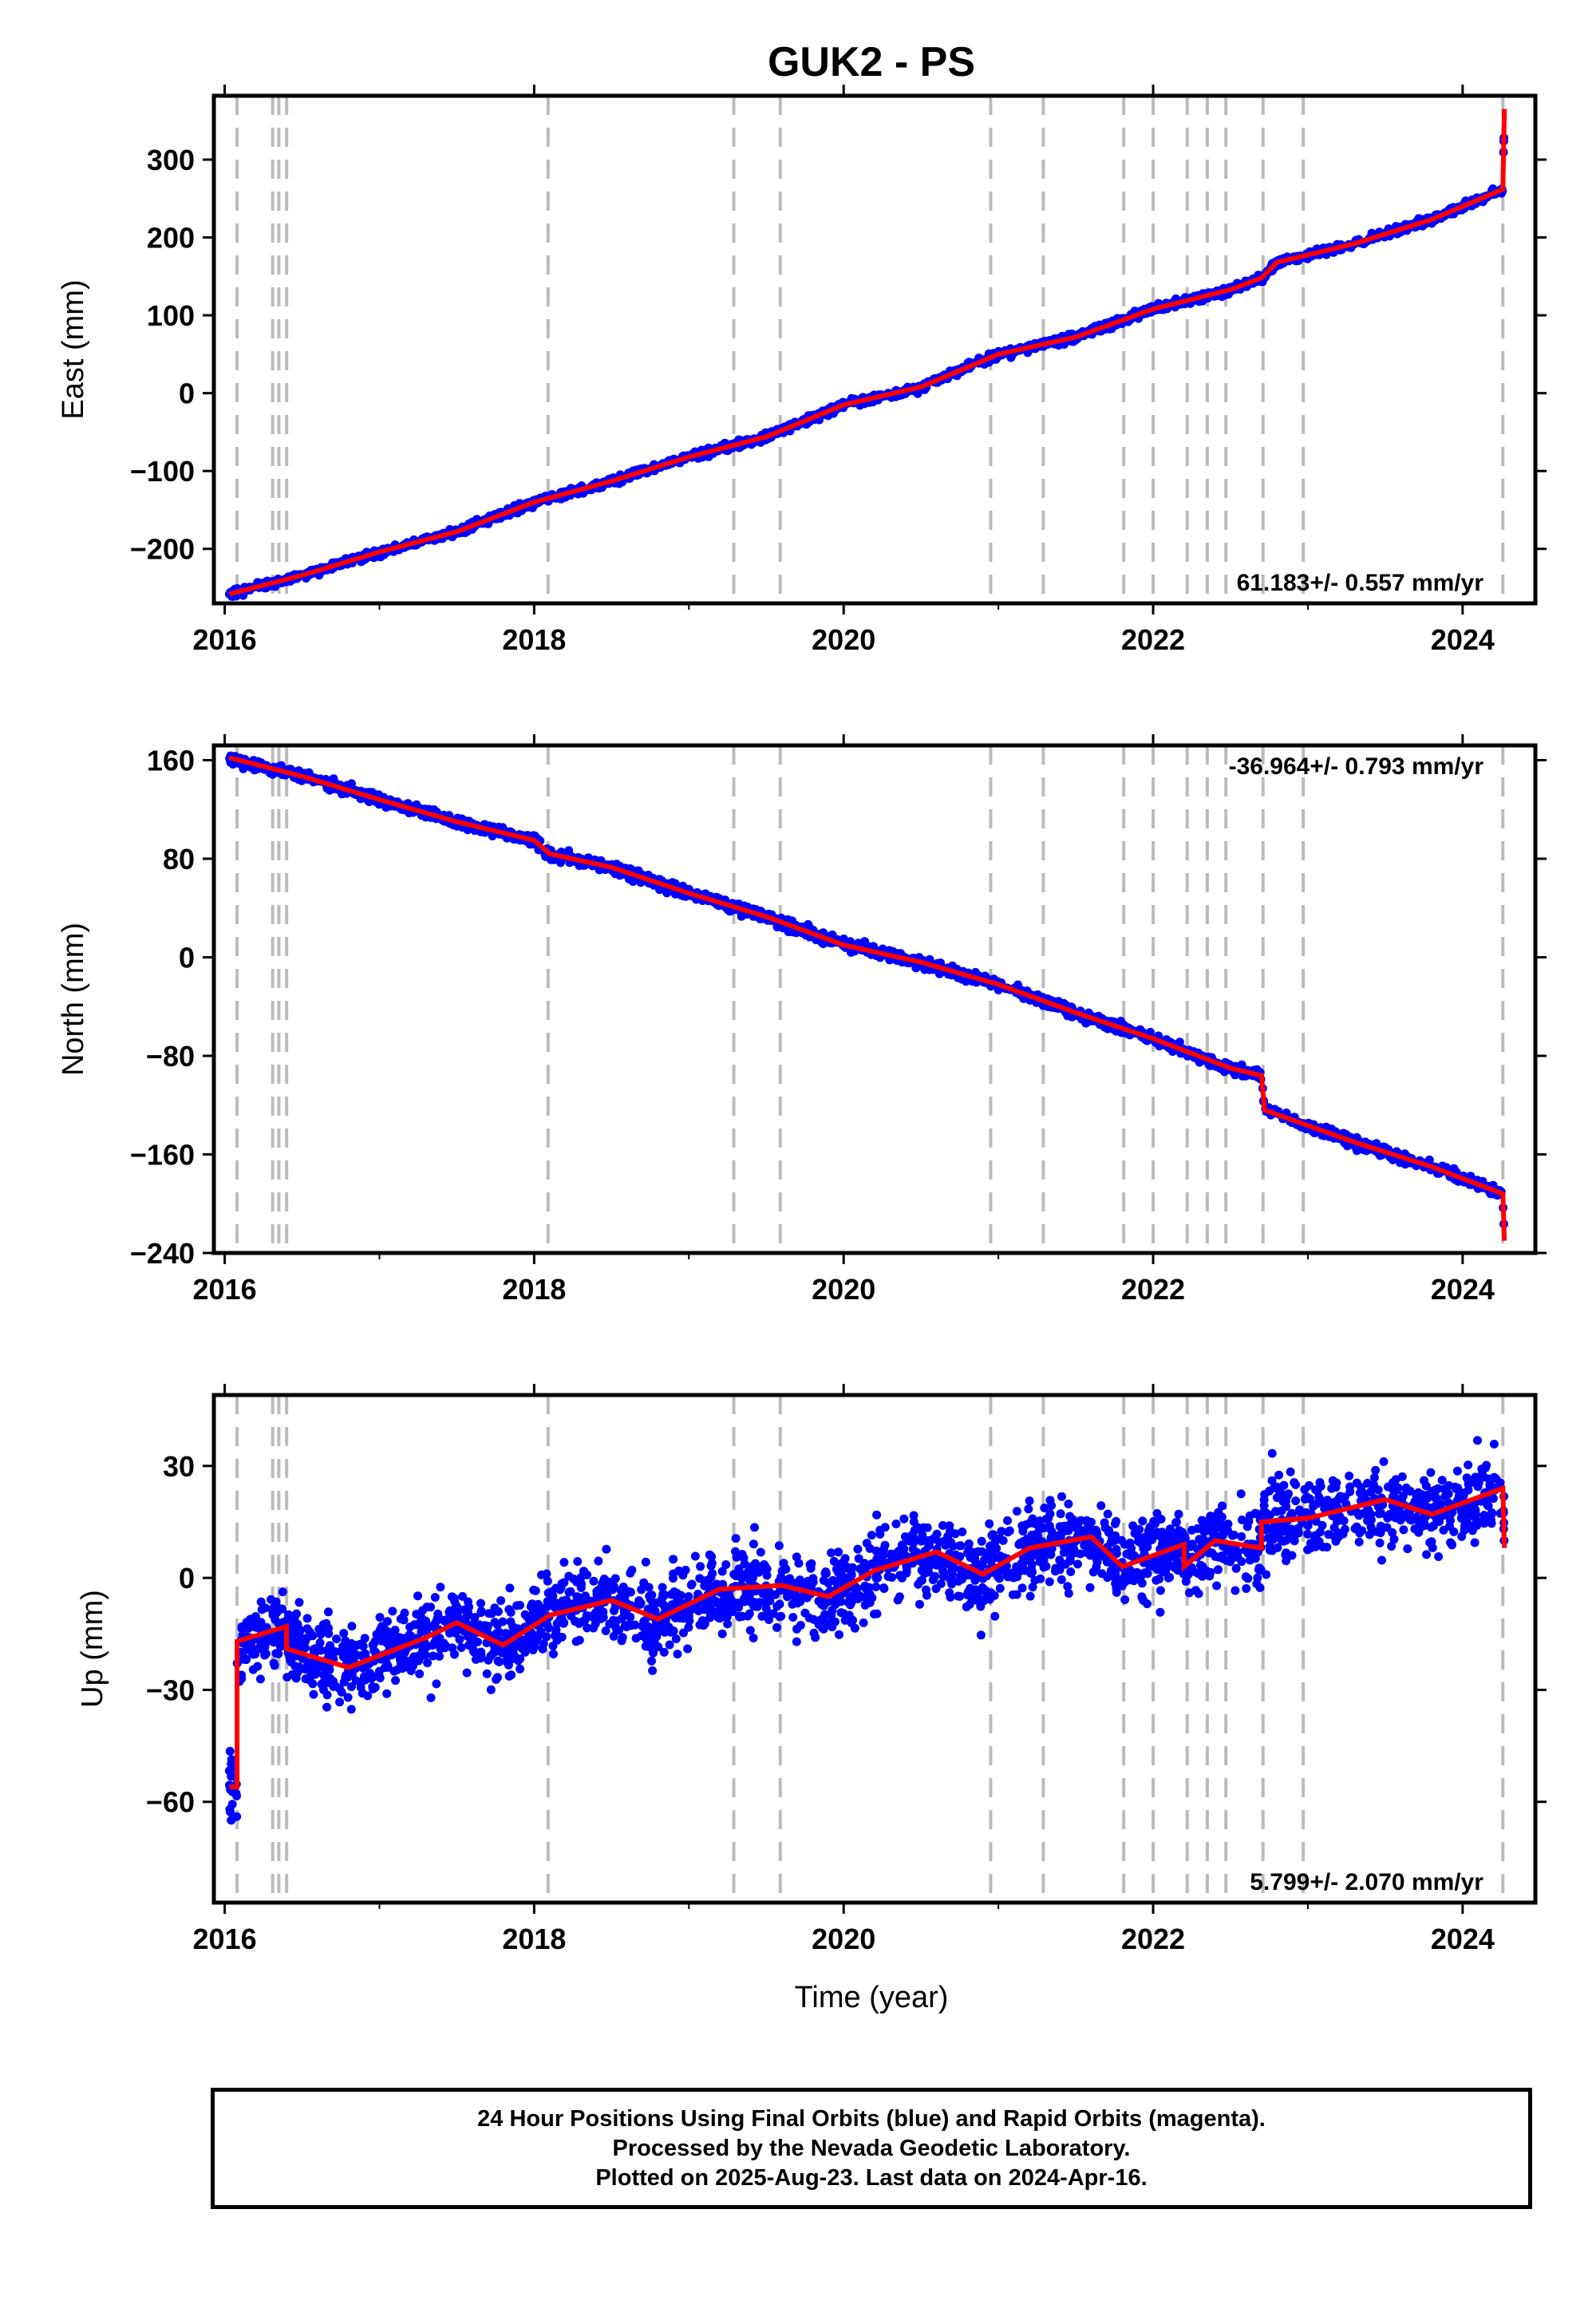 Image resolution: width=1596 pixels, height=2316 pixels. What do you see at coordinates (171, 761) in the screenshot?
I see `y-tick-label: 160` at bounding box center [171, 761].